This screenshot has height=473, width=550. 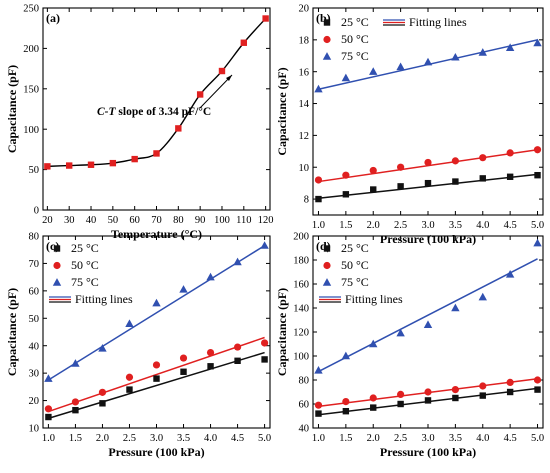 What do you see at coordinates (222, 220) in the screenshot?
I see `x-tick-label: 100` at bounding box center [222, 220].